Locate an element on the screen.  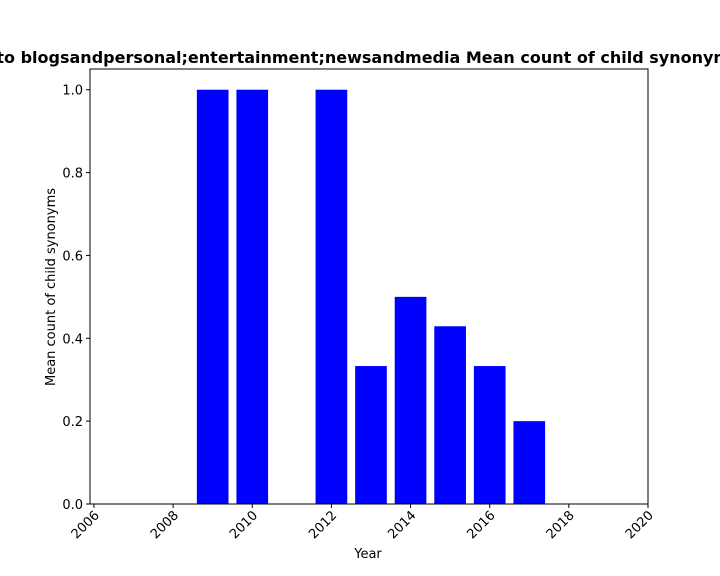
x-tick-label: 2010 is located at coordinates (244, 525).